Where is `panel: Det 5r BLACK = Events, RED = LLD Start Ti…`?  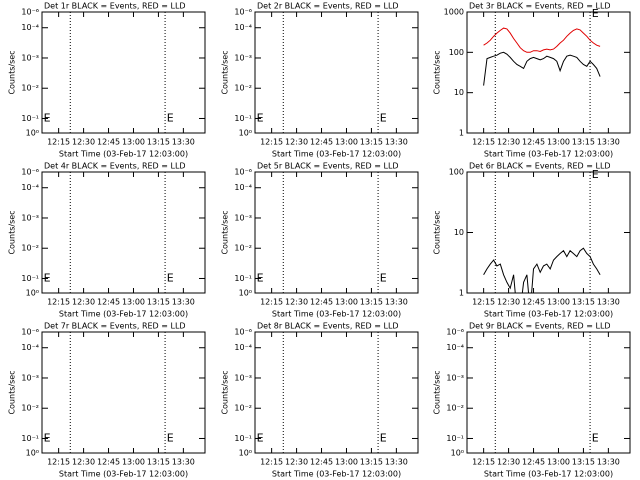
panel: Det 5r BLACK = Events, RED = LLD Start Ti… is located at coordinates (320, 240).